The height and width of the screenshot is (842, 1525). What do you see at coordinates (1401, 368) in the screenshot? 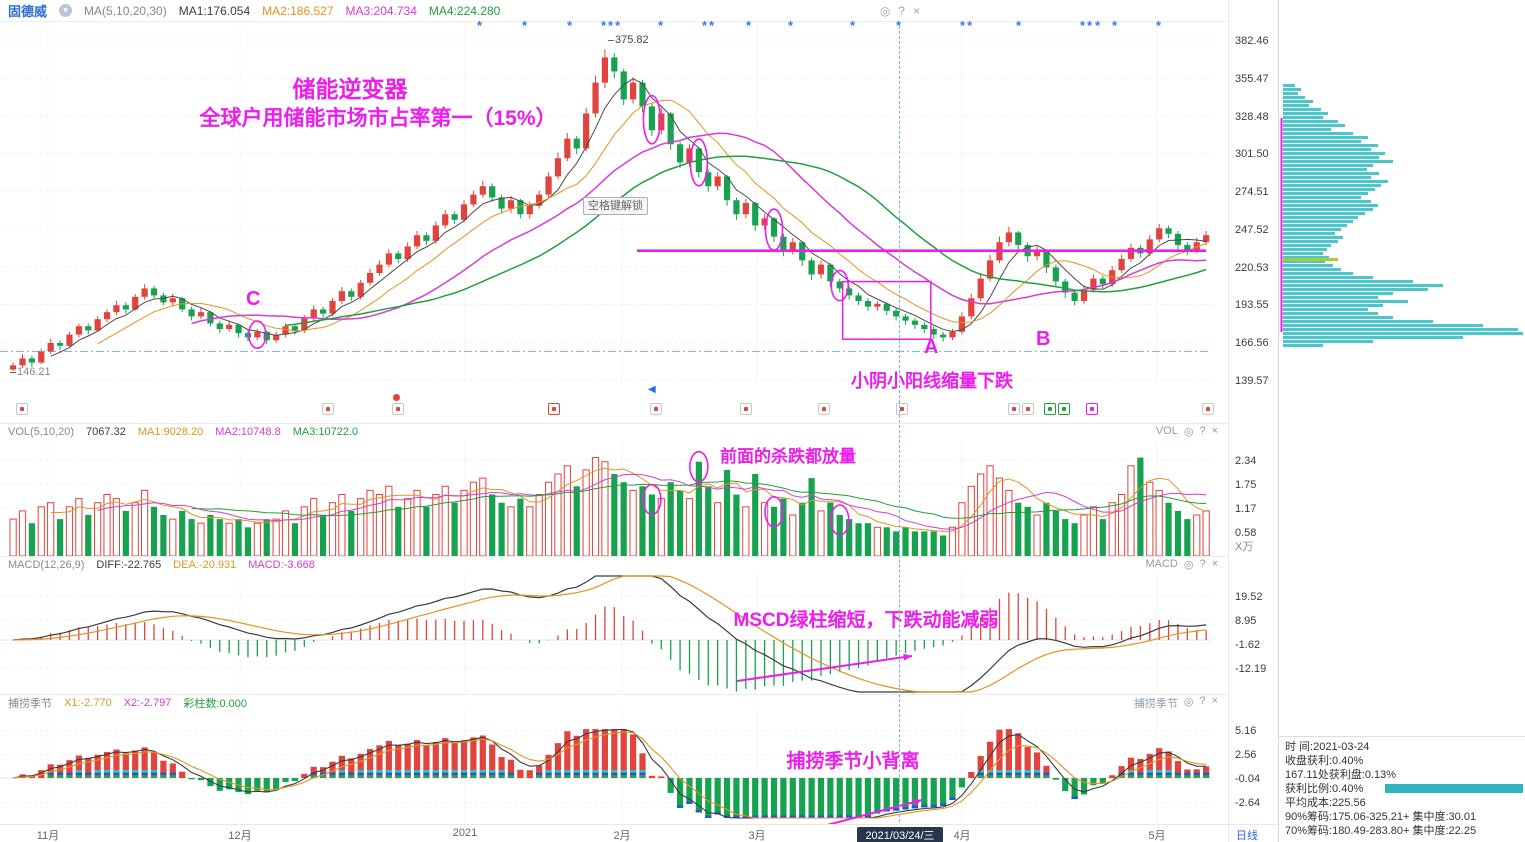
I see `volume-profile-chart` at bounding box center [1401, 368].